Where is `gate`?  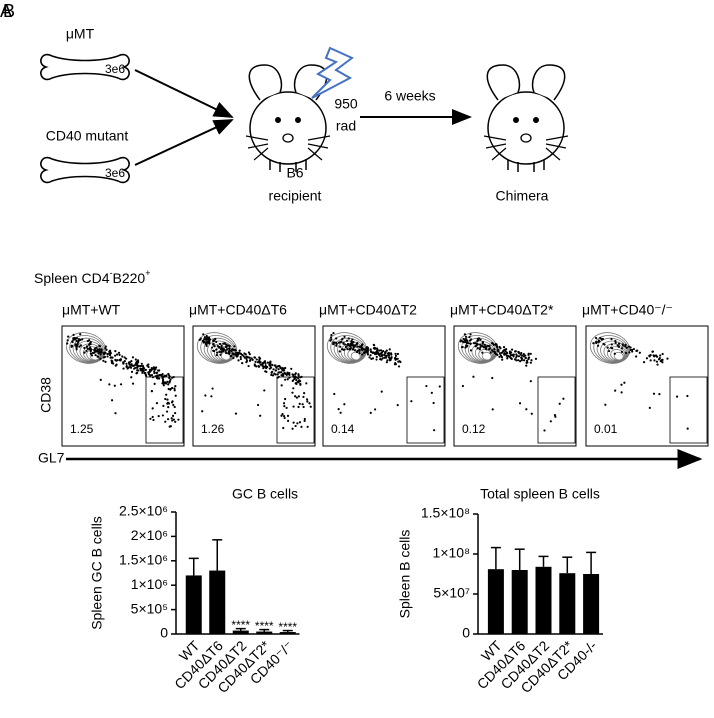 gate is located at coordinates (688, 410).